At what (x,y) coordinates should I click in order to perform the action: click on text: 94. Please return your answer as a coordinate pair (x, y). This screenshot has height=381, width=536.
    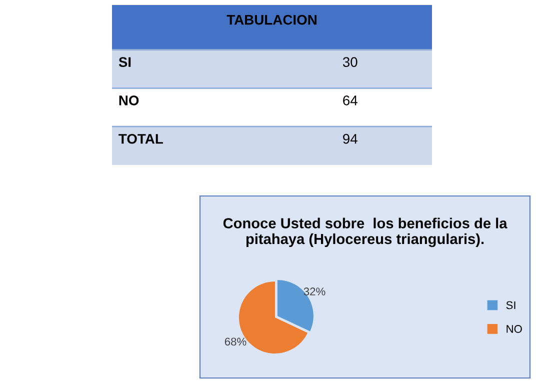
    Looking at the image, I should click on (350, 139).